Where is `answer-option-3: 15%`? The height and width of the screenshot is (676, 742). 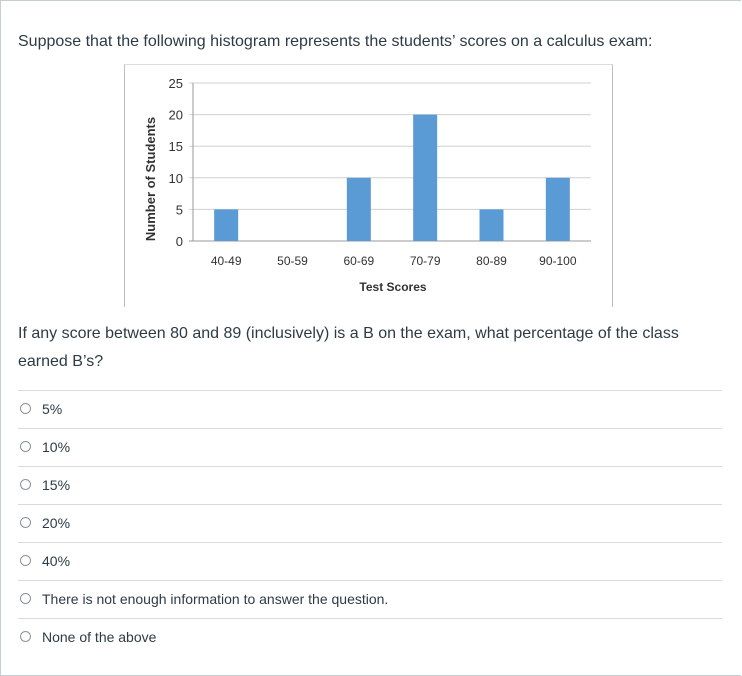
answer-option-3: 15% is located at coordinates (370, 485).